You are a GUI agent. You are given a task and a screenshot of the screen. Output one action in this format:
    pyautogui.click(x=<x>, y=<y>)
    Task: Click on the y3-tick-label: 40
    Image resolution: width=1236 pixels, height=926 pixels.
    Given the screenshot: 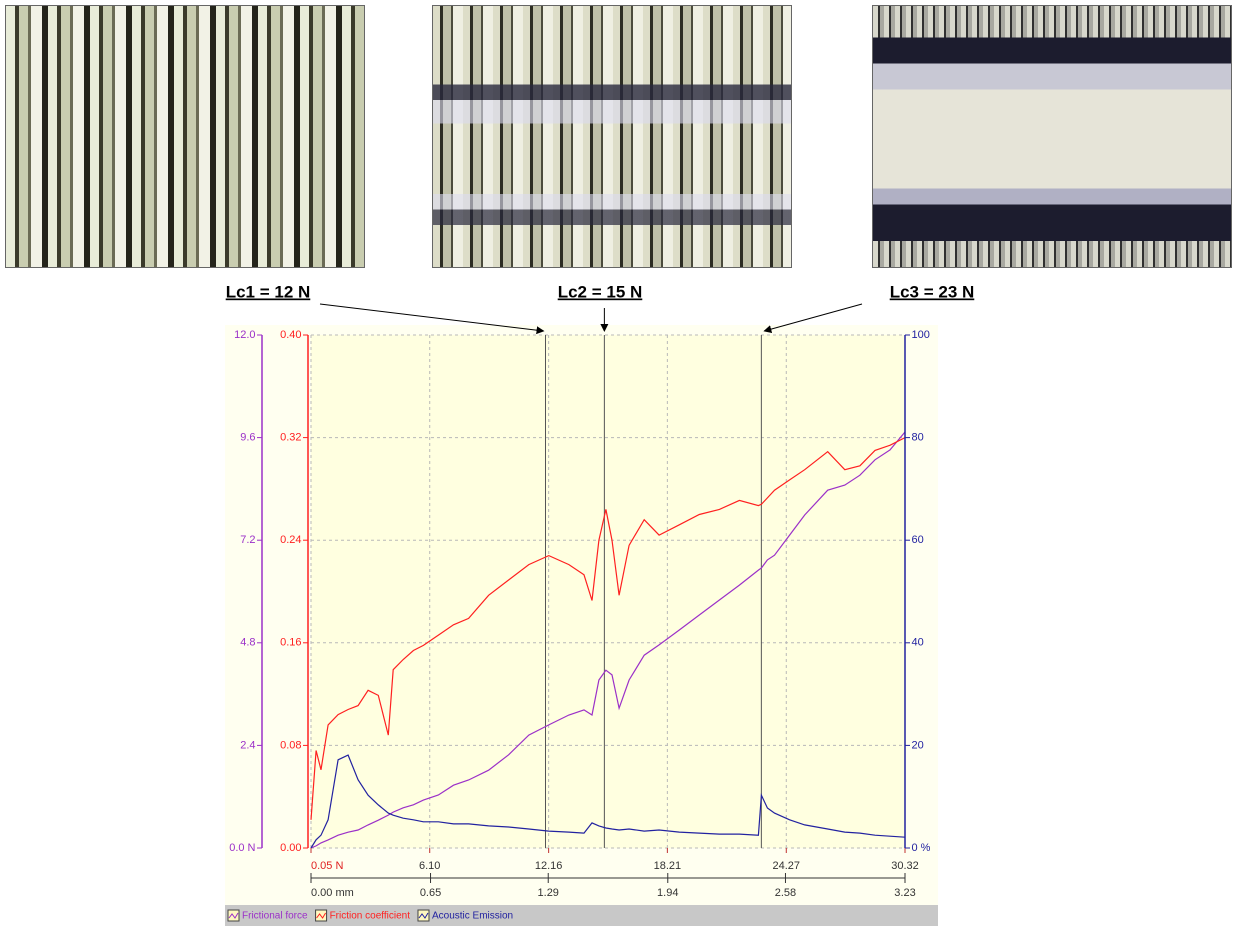 What is the action you would take?
    pyautogui.click(x=918, y=643)
    